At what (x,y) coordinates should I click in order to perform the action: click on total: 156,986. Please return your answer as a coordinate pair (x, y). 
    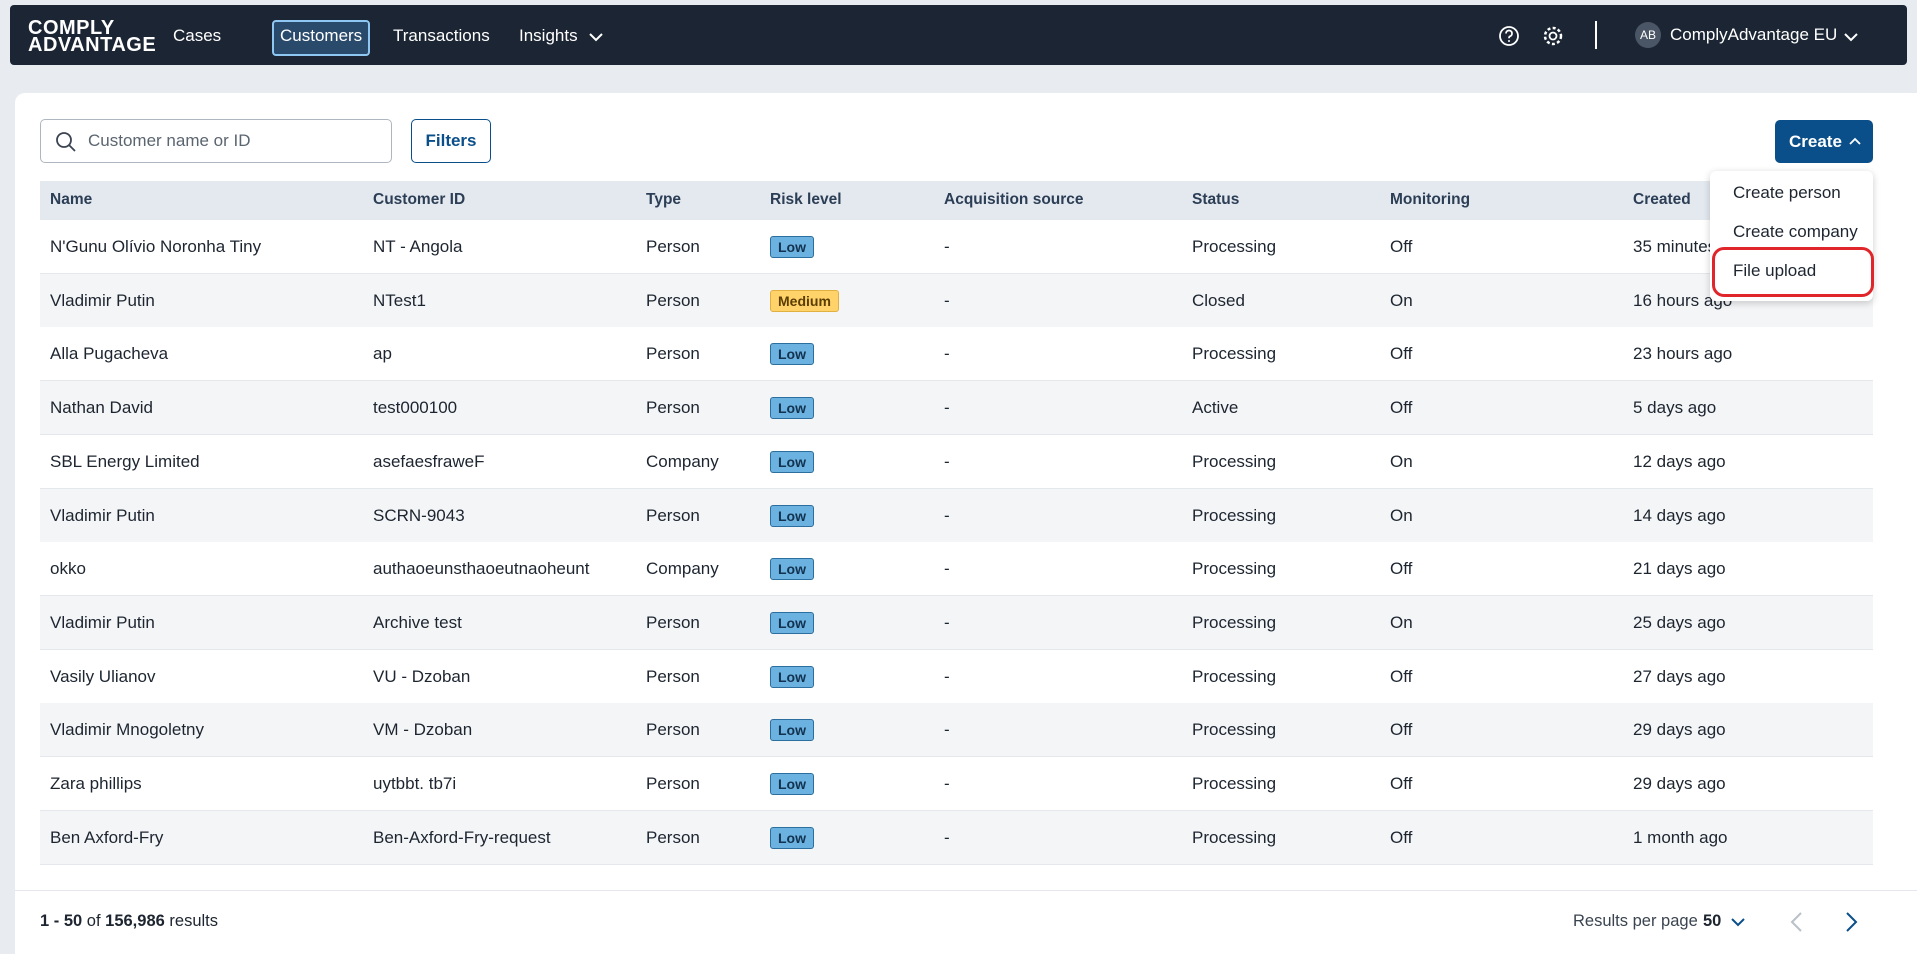
    Looking at the image, I should click on (135, 921).